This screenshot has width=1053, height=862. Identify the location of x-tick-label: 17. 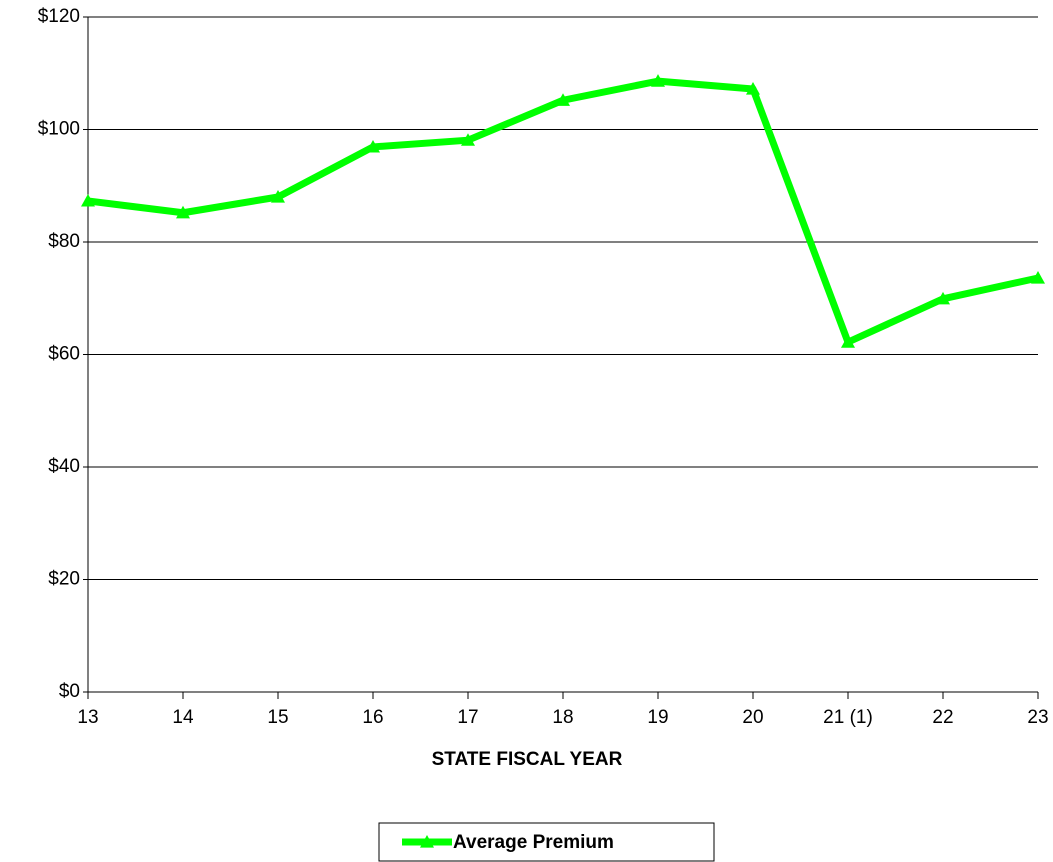
(467, 717).